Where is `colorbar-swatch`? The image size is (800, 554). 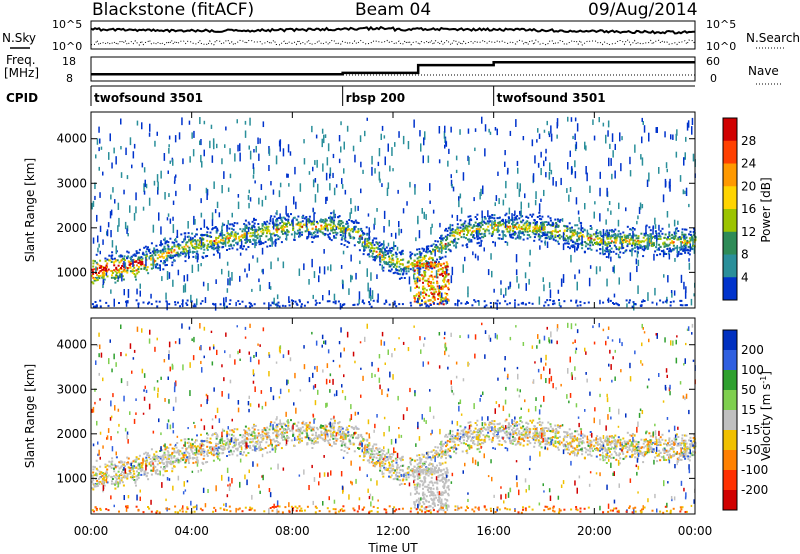
colorbar-swatch is located at coordinates (730, 152).